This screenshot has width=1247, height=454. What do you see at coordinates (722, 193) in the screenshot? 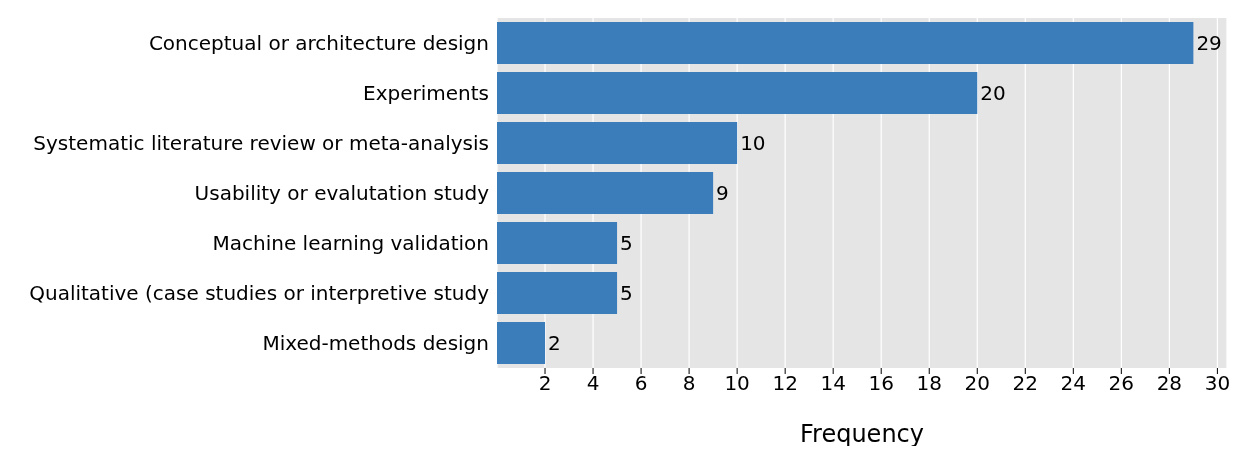
I see `data-label: 9` at bounding box center [722, 193].